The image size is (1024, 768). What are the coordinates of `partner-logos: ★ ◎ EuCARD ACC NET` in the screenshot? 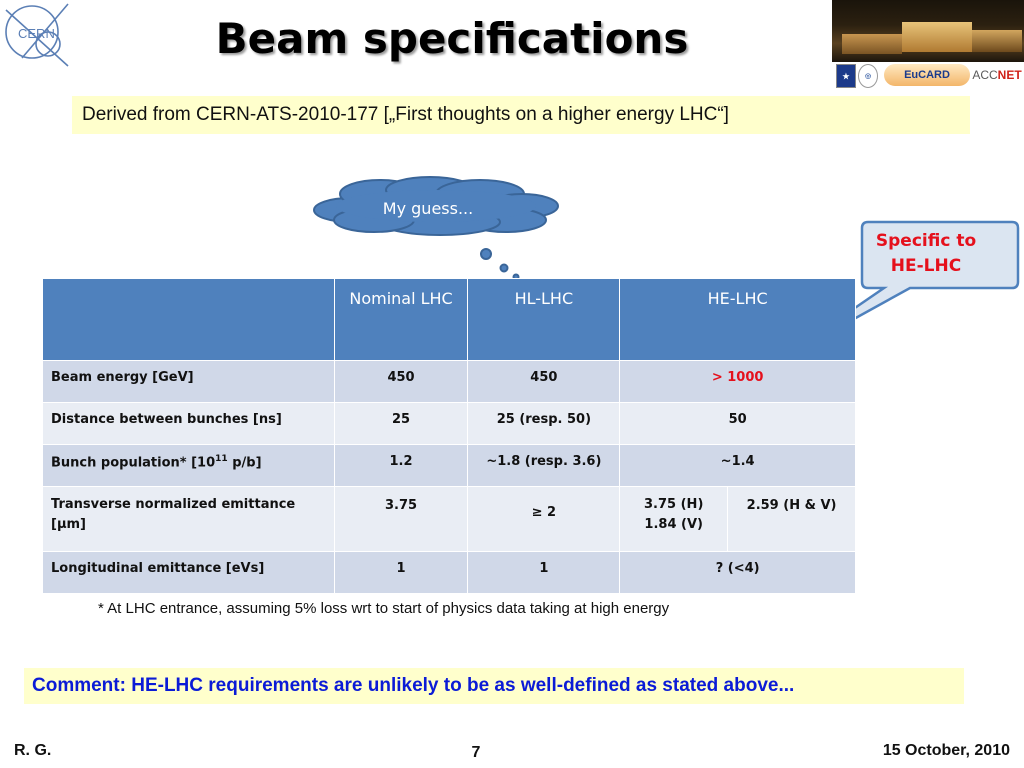 It's located at (928, 76).